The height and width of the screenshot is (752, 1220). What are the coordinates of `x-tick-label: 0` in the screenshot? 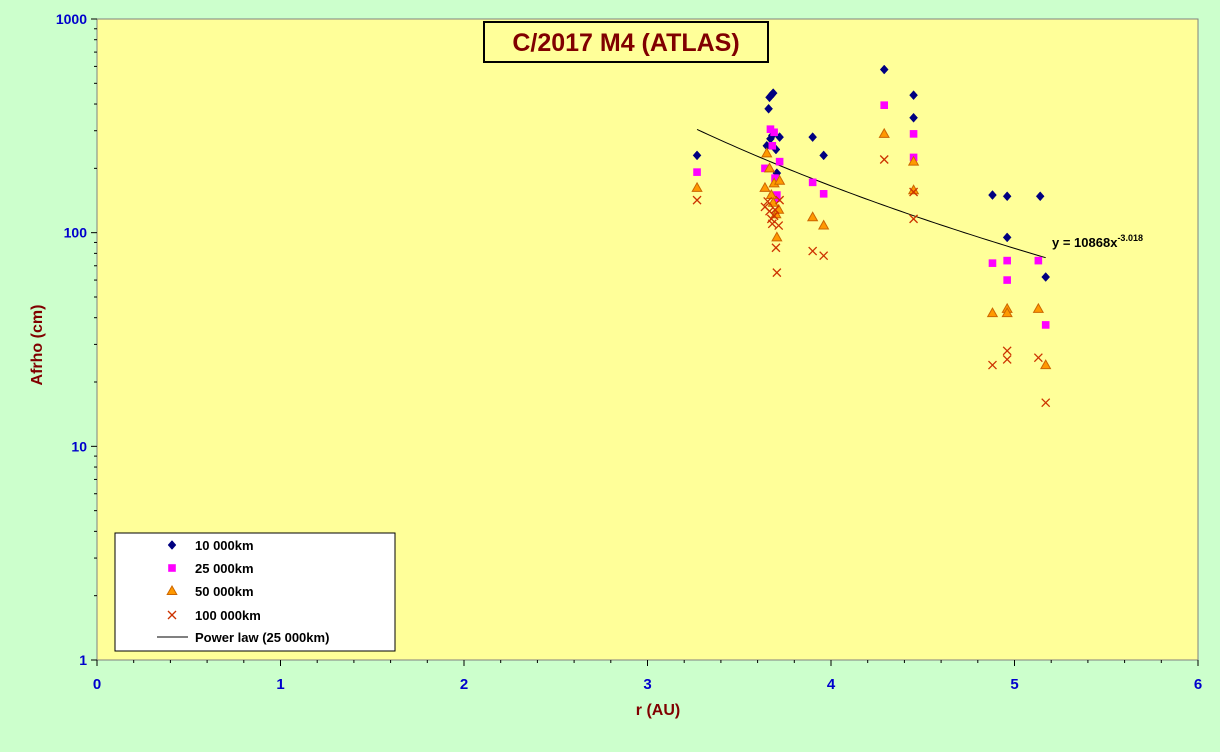 It's located at (97, 684).